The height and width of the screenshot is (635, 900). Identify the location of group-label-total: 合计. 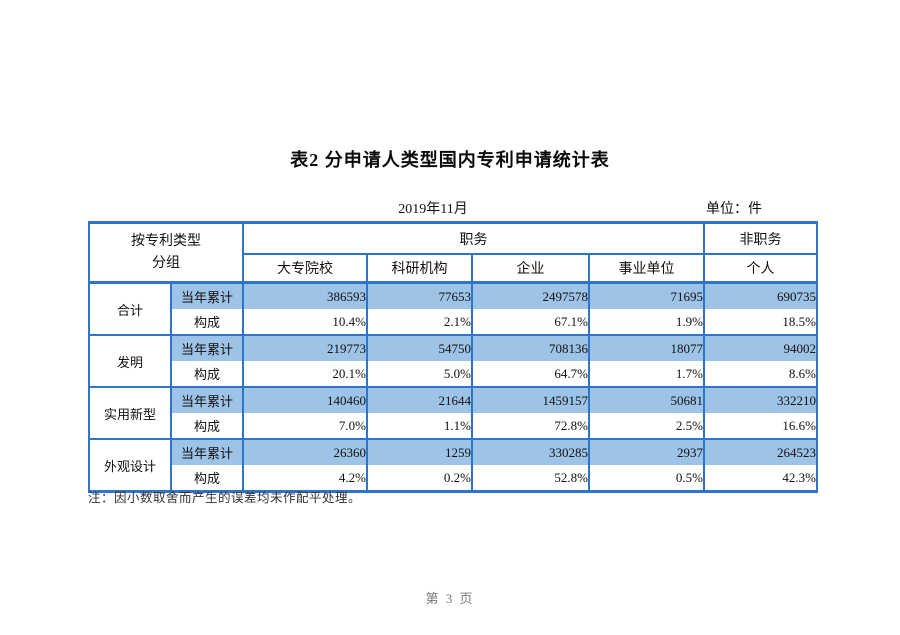
(130, 309).